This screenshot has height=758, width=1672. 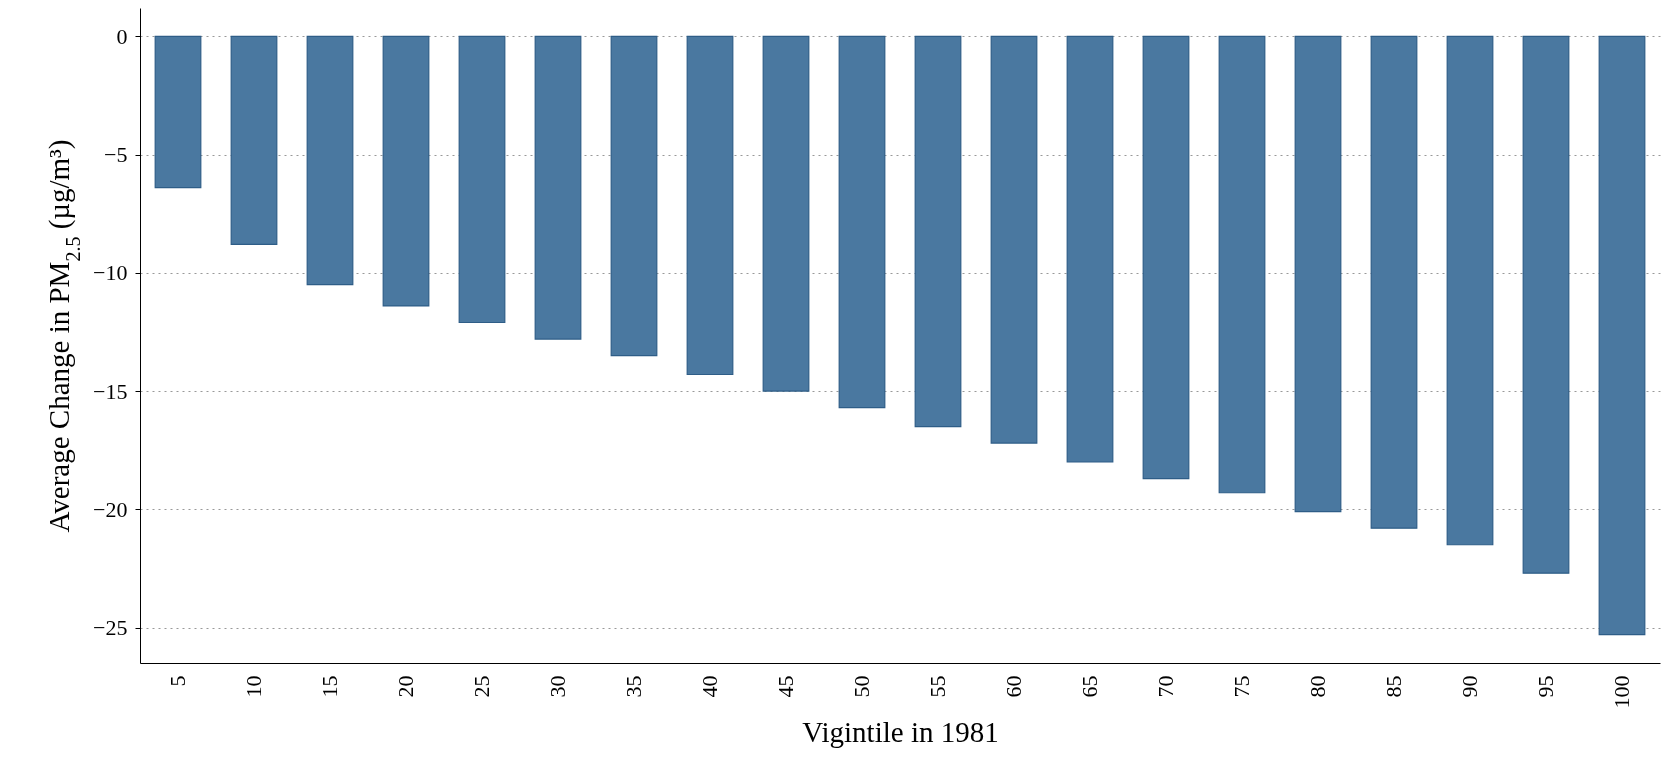 I want to click on x-tick-label: 5, so click(x=177, y=681).